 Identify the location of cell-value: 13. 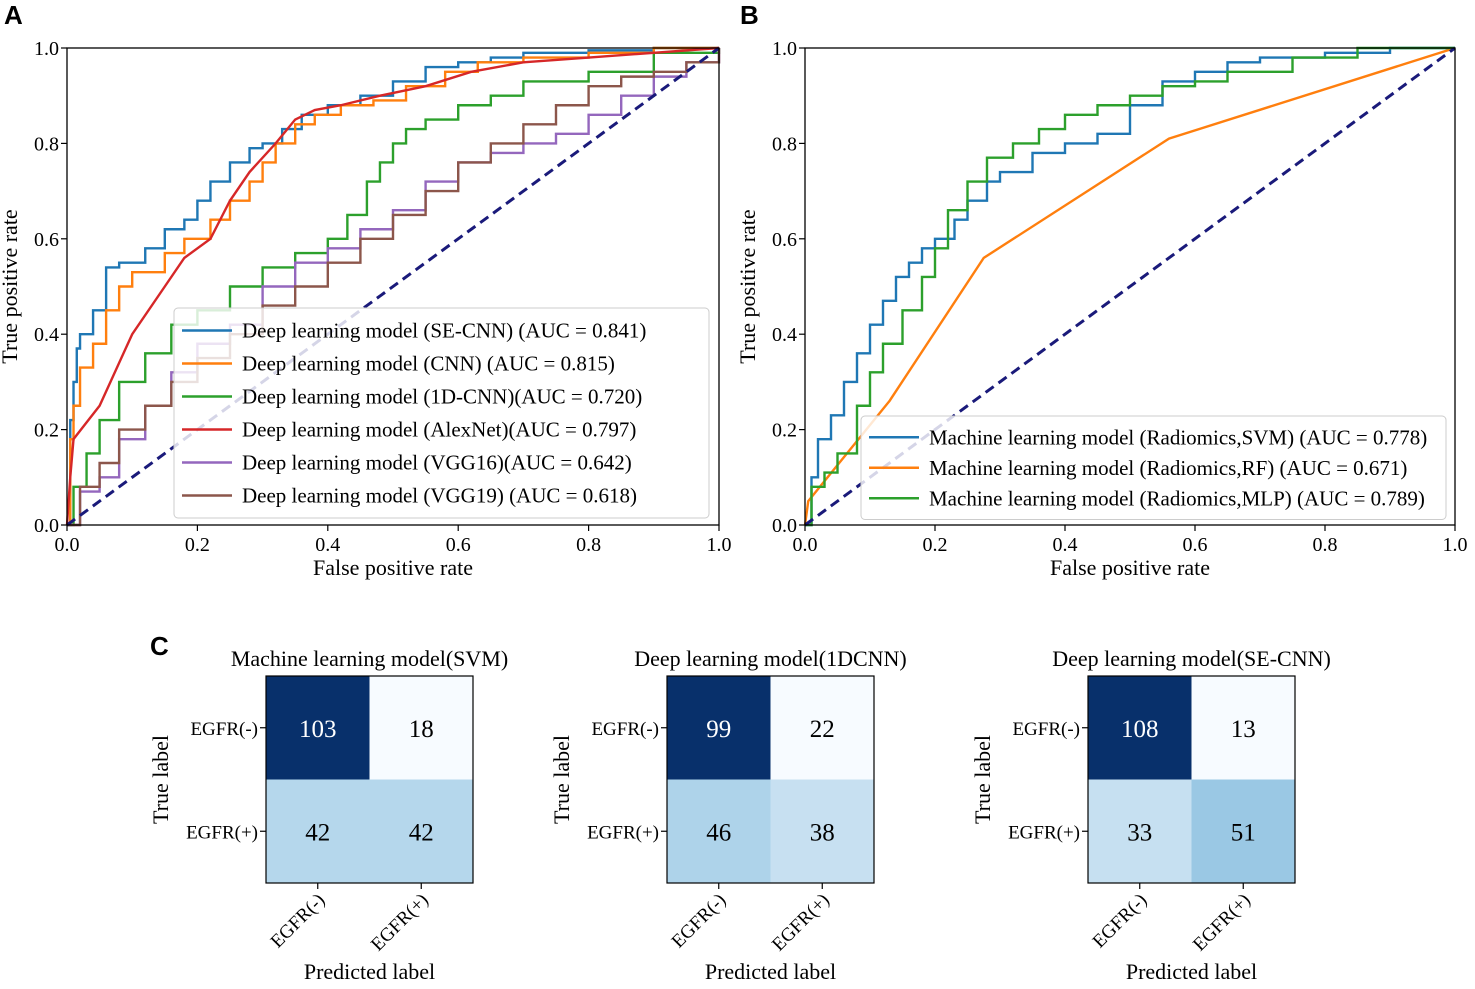
(1243, 729).